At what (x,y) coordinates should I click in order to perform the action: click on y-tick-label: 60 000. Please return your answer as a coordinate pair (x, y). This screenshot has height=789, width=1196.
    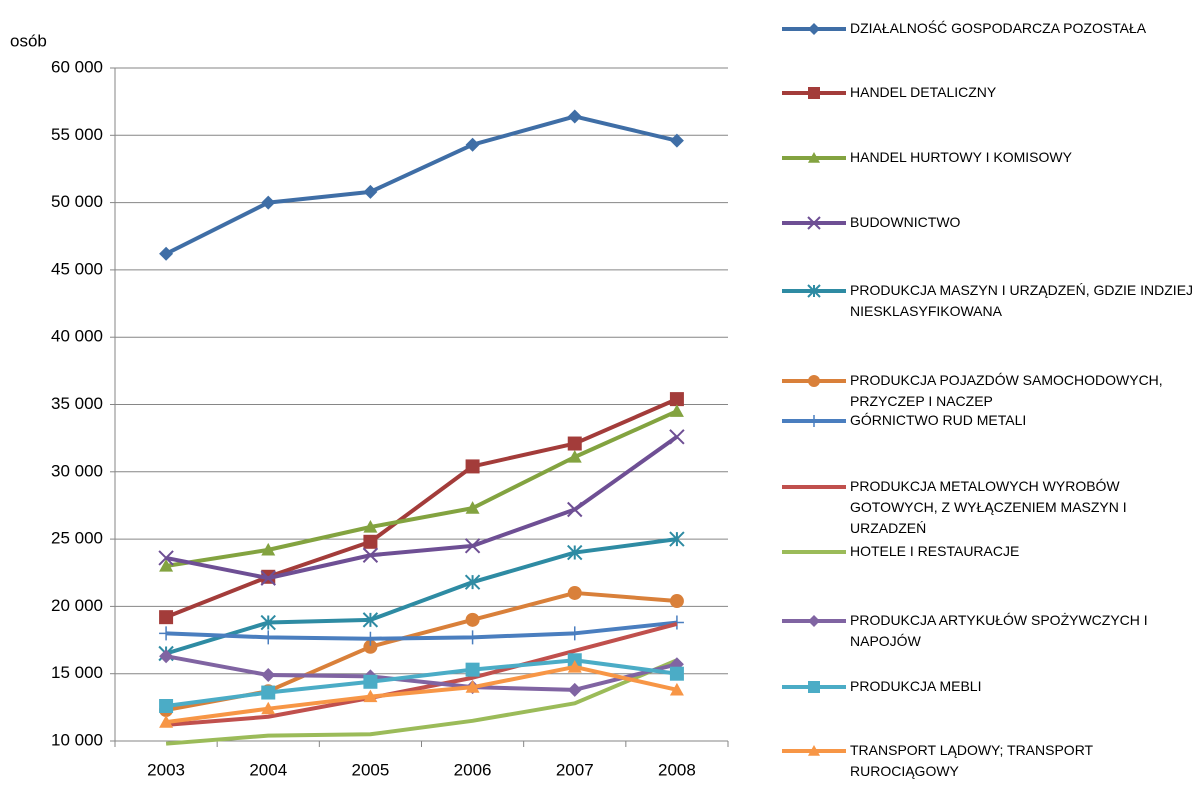
    Looking at the image, I should click on (77, 66).